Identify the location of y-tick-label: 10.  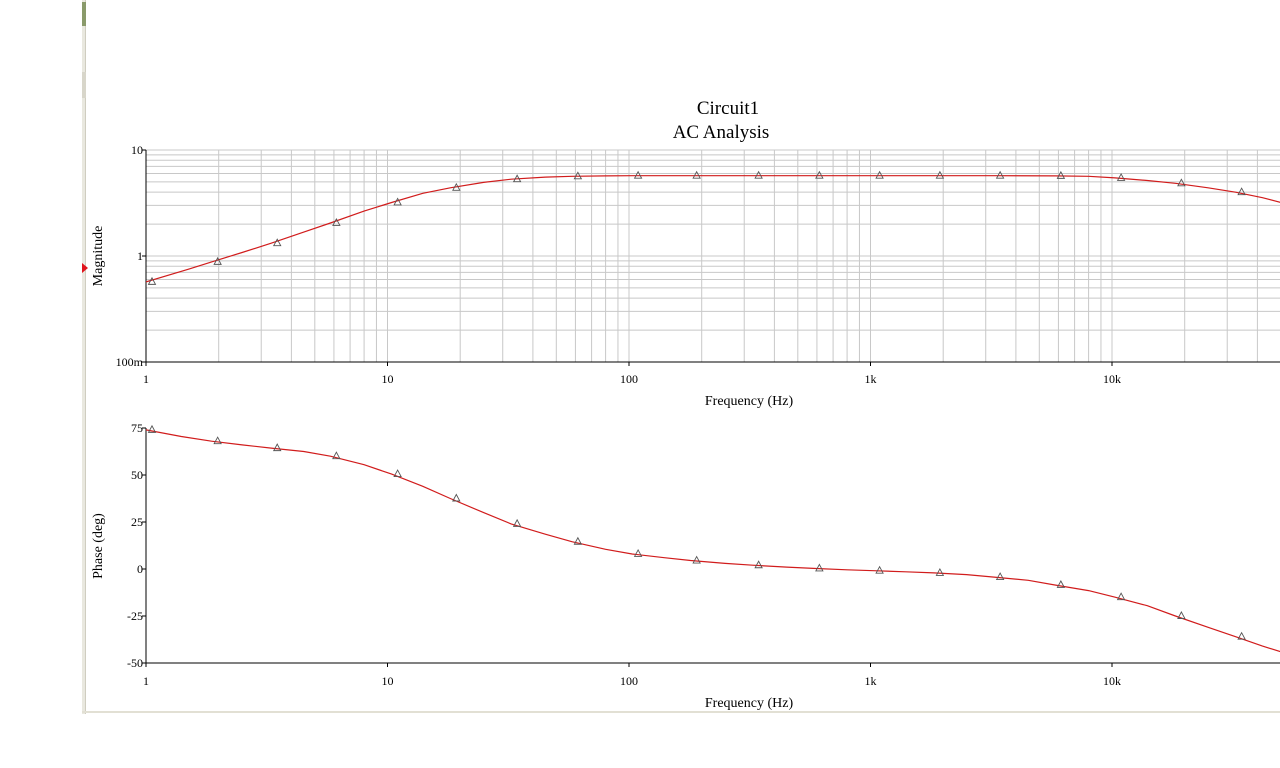
(137, 150).